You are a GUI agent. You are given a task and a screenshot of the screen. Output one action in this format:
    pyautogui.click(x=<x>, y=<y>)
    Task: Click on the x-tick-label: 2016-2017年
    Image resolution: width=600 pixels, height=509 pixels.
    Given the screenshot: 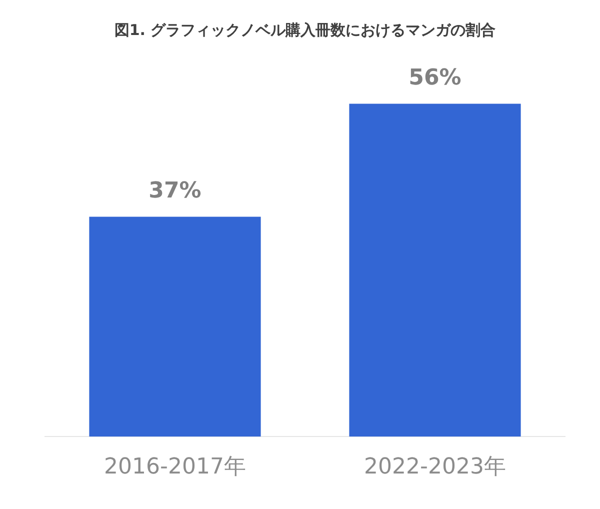 What is the action you would take?
    pyautogui.click(x=175, y=467)
    